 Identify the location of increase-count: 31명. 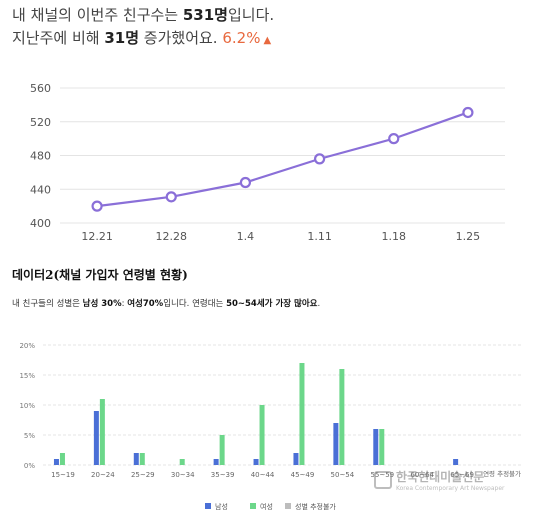
(122, 38).